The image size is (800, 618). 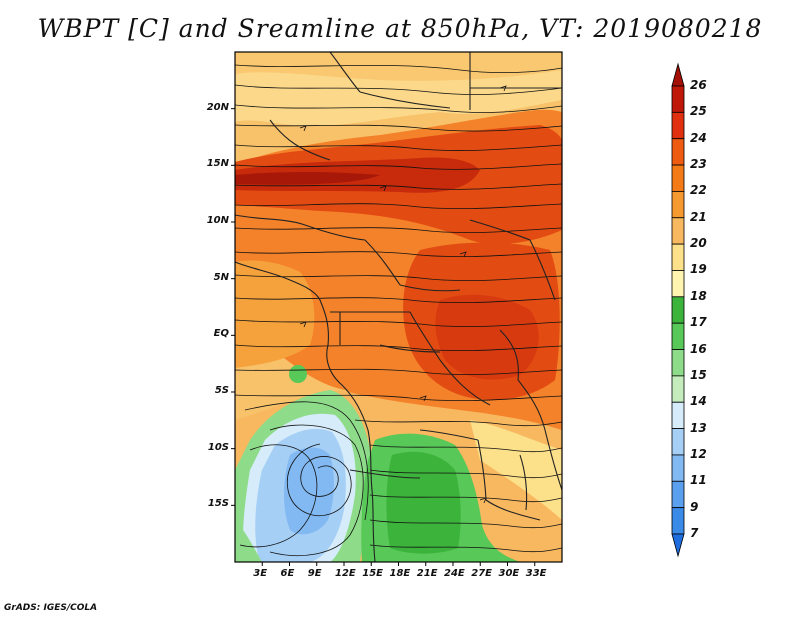 I want to click on lon-tick-label: 21E, so click(x=427, y=573).